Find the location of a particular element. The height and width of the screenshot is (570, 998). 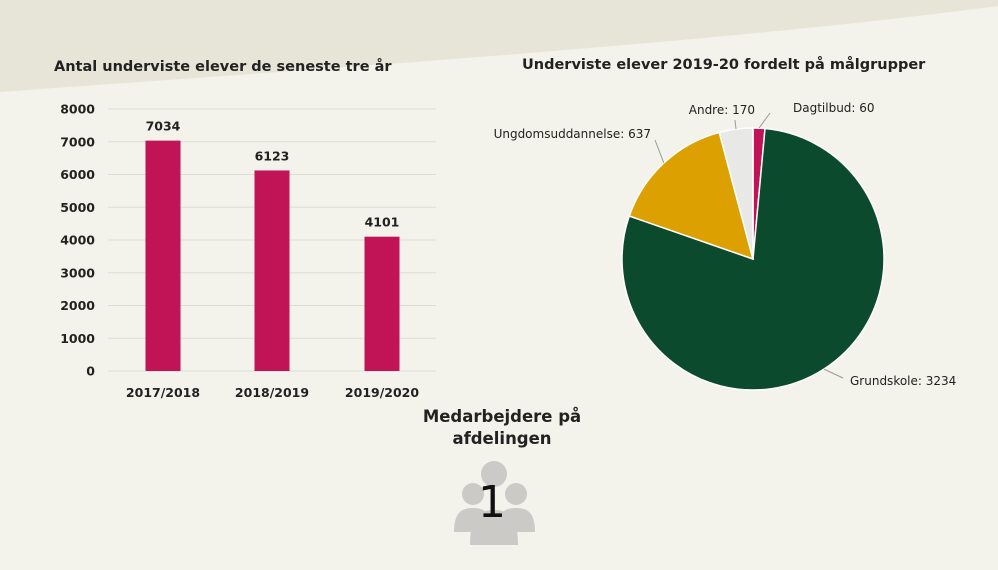

bar-chart-bars is located at coordinates (272, 255).